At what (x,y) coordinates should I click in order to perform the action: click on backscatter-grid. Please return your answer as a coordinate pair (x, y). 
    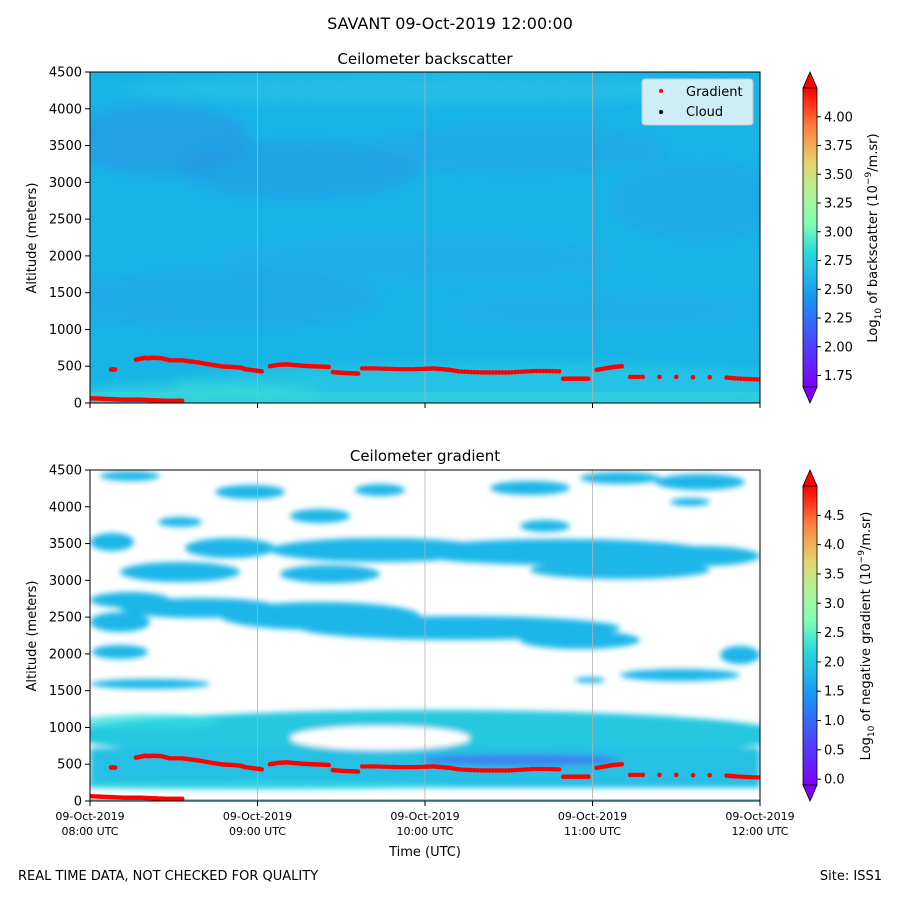
    Looking at the image, I should click on (425, 237).